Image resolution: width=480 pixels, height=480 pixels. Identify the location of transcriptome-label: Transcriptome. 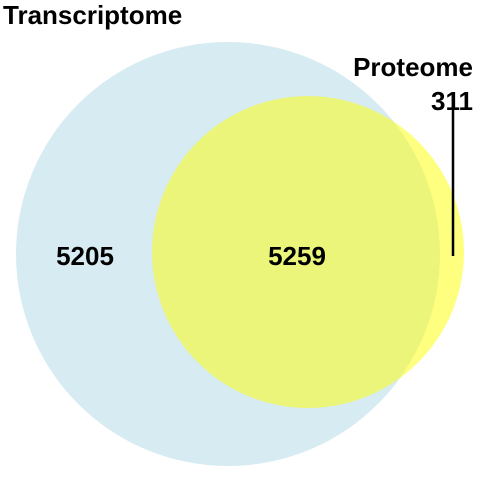
(92, 15).